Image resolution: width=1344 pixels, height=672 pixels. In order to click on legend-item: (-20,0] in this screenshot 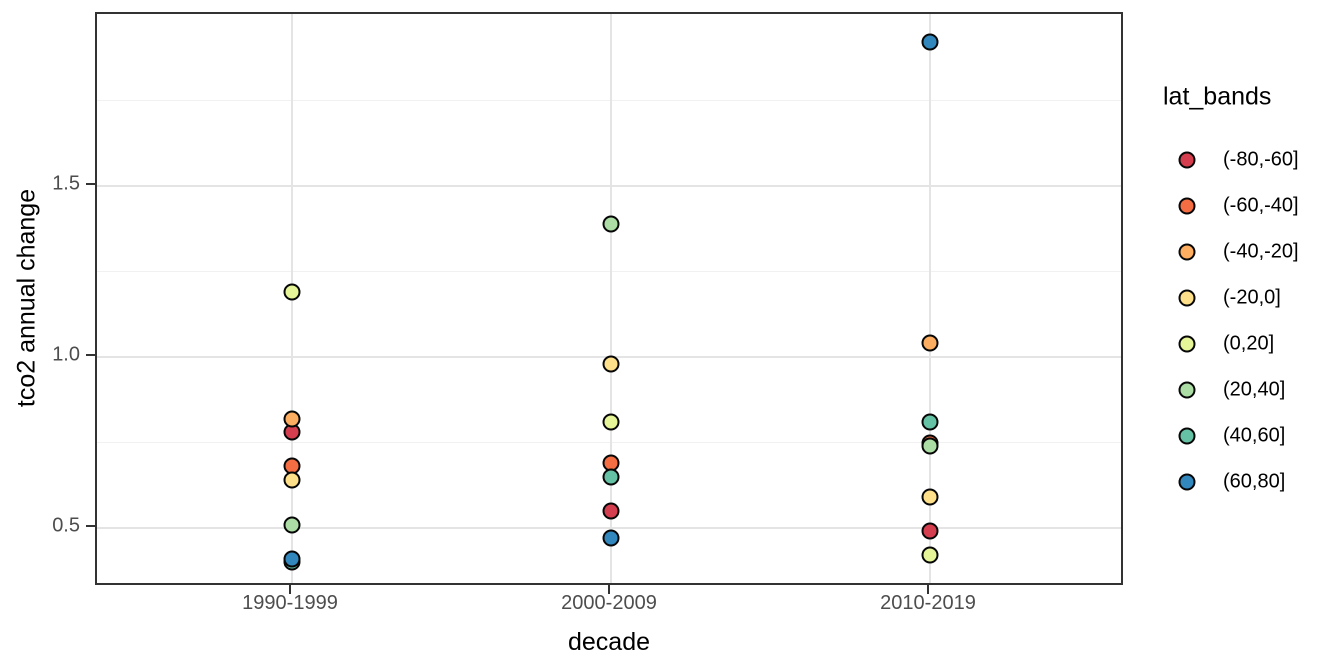, I will do `click(1253, 298)`.